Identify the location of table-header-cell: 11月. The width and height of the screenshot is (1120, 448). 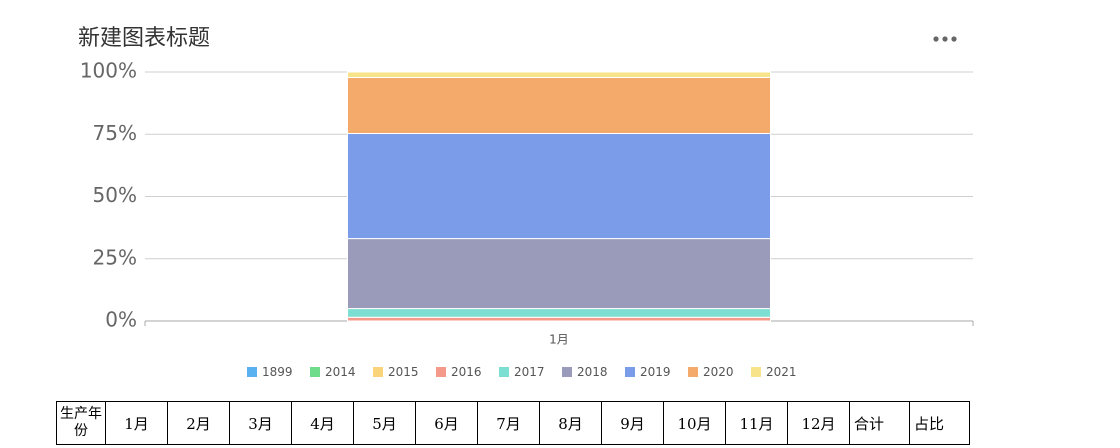
(756, 423).